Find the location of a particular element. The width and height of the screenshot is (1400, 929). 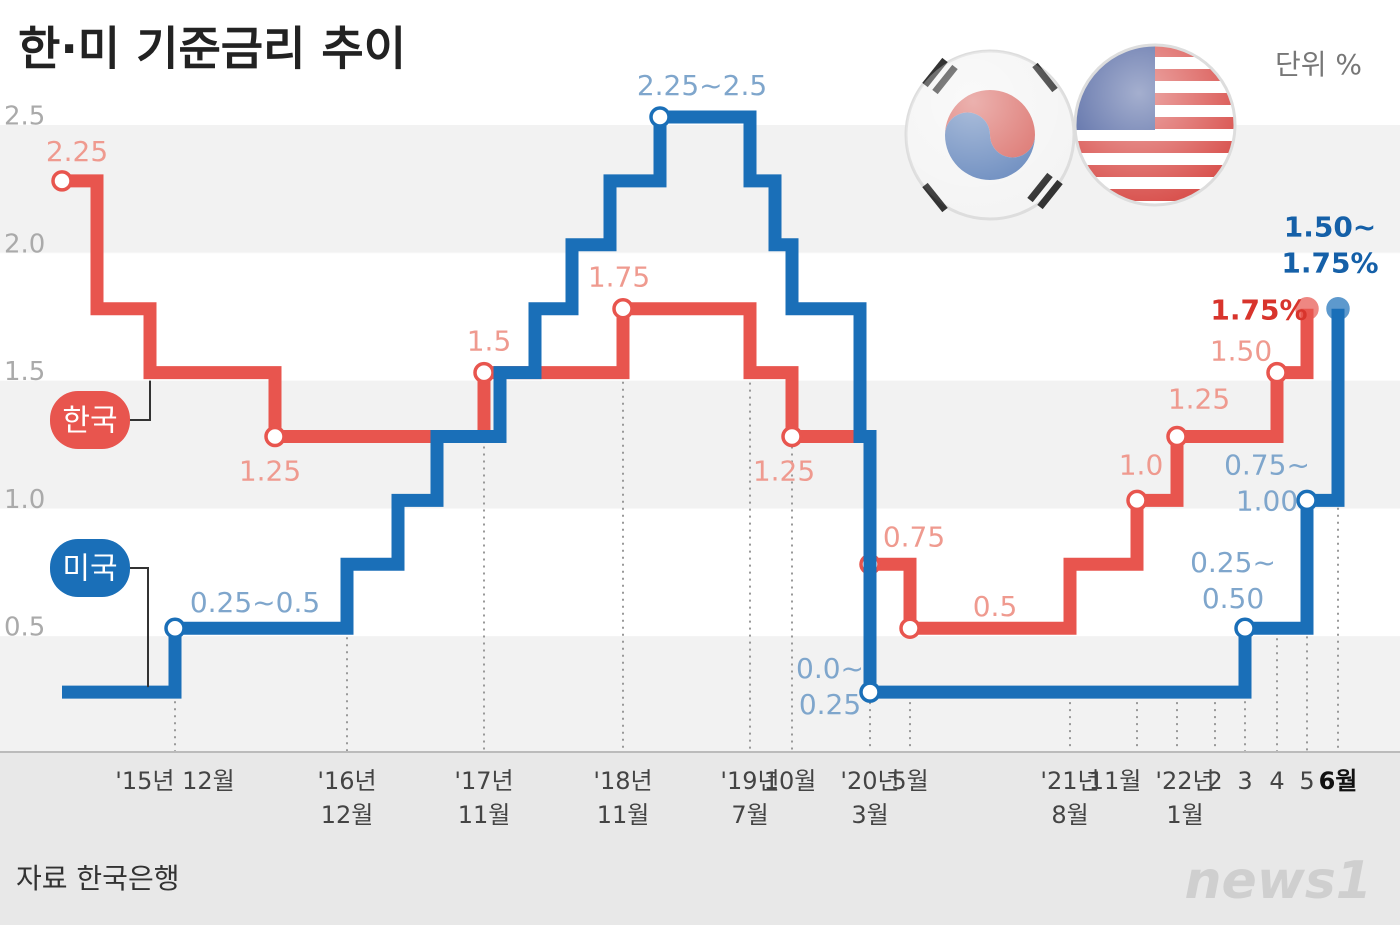

data-label: 1.75 is located at coordinates (619, 277).